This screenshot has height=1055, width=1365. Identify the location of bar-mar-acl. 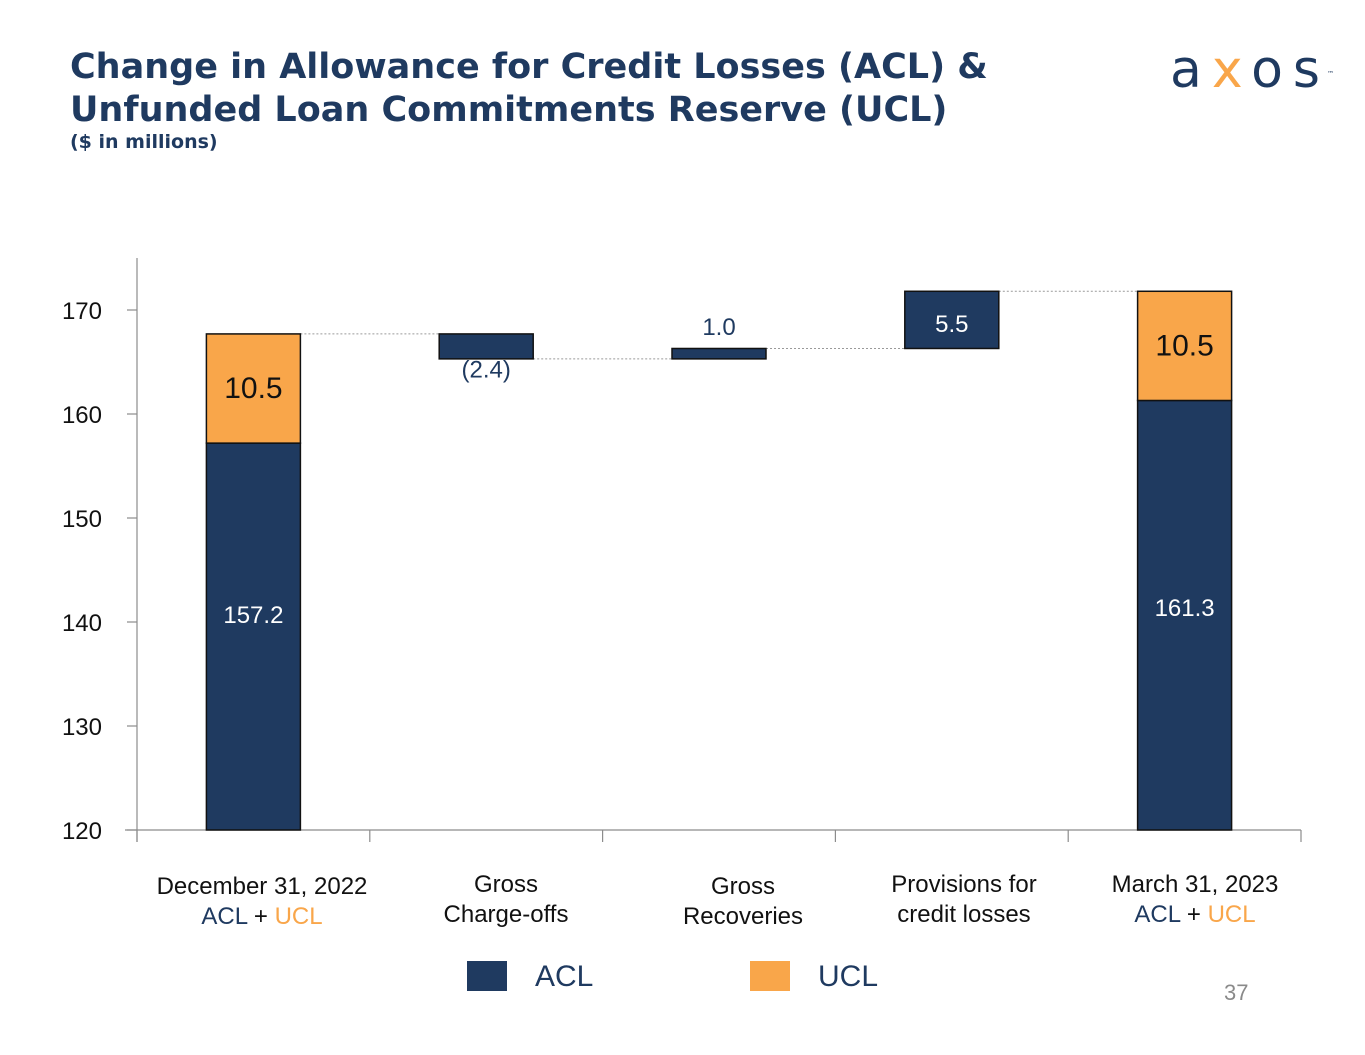
(1184, 615).